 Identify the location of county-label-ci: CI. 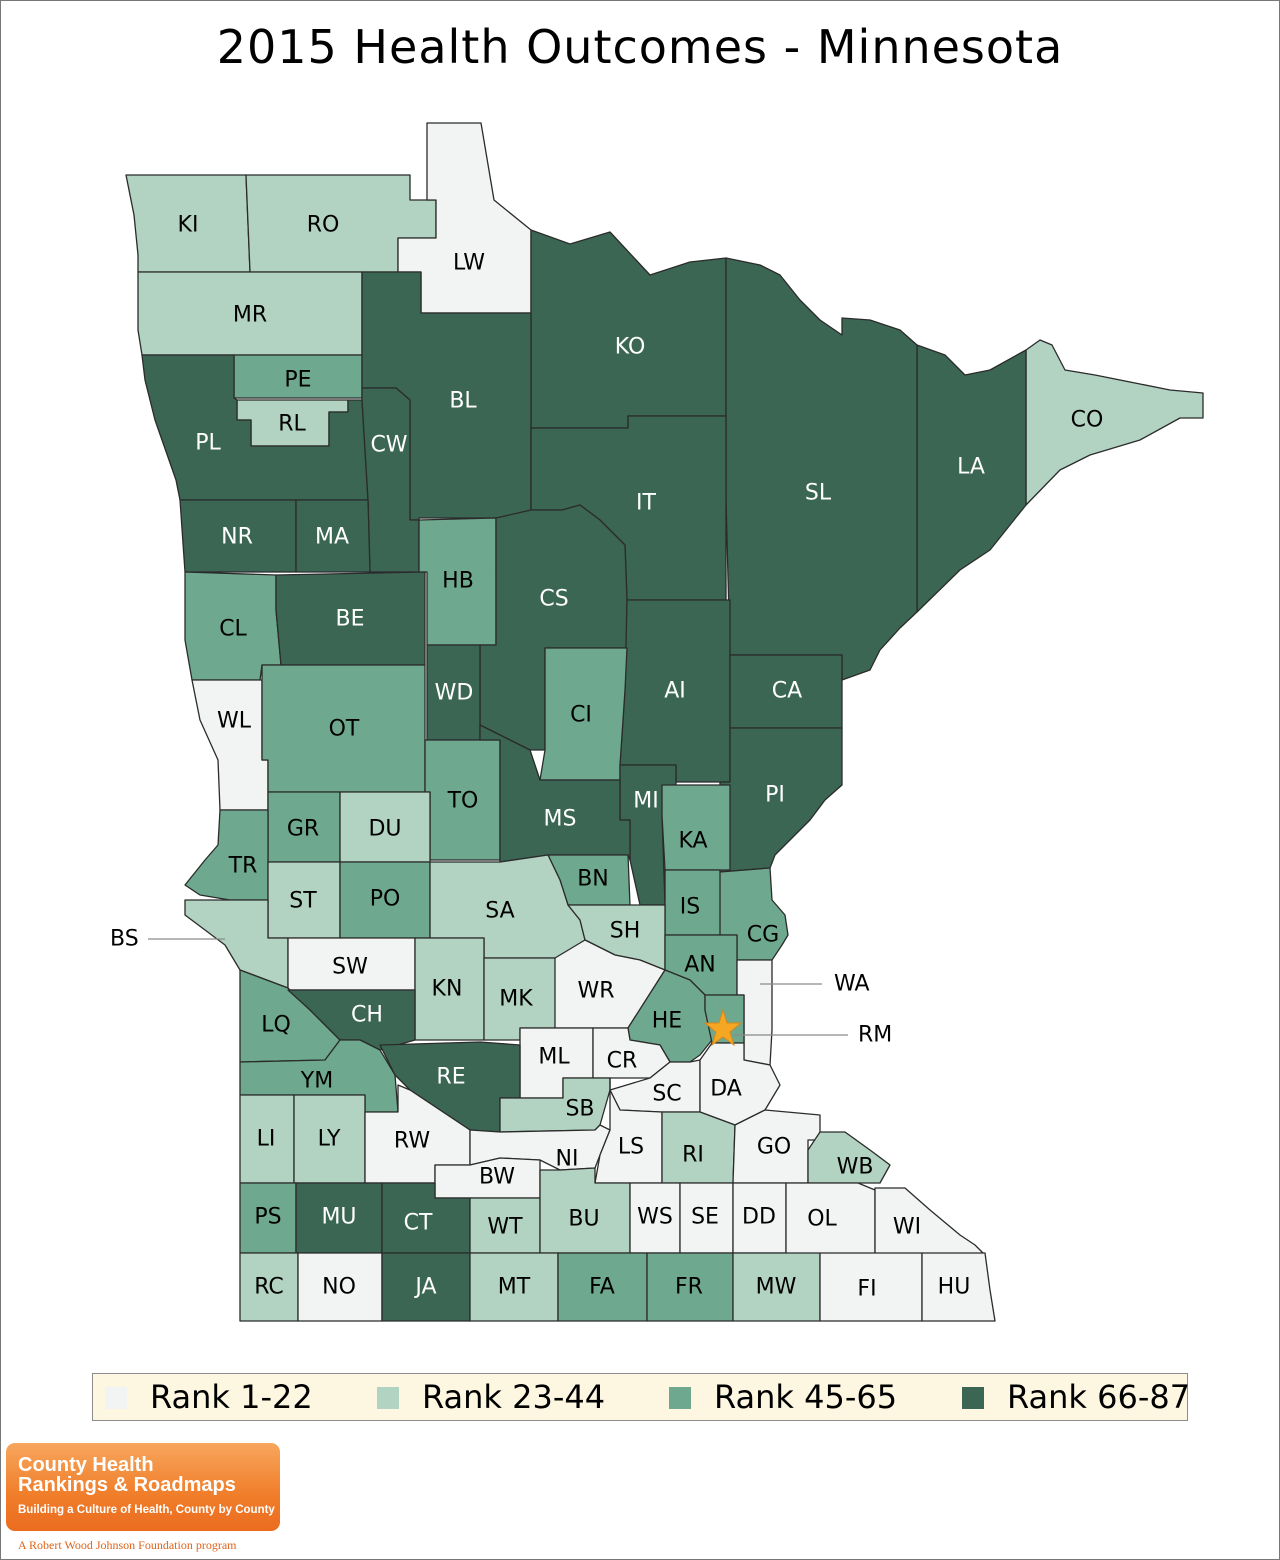
(581, 715).